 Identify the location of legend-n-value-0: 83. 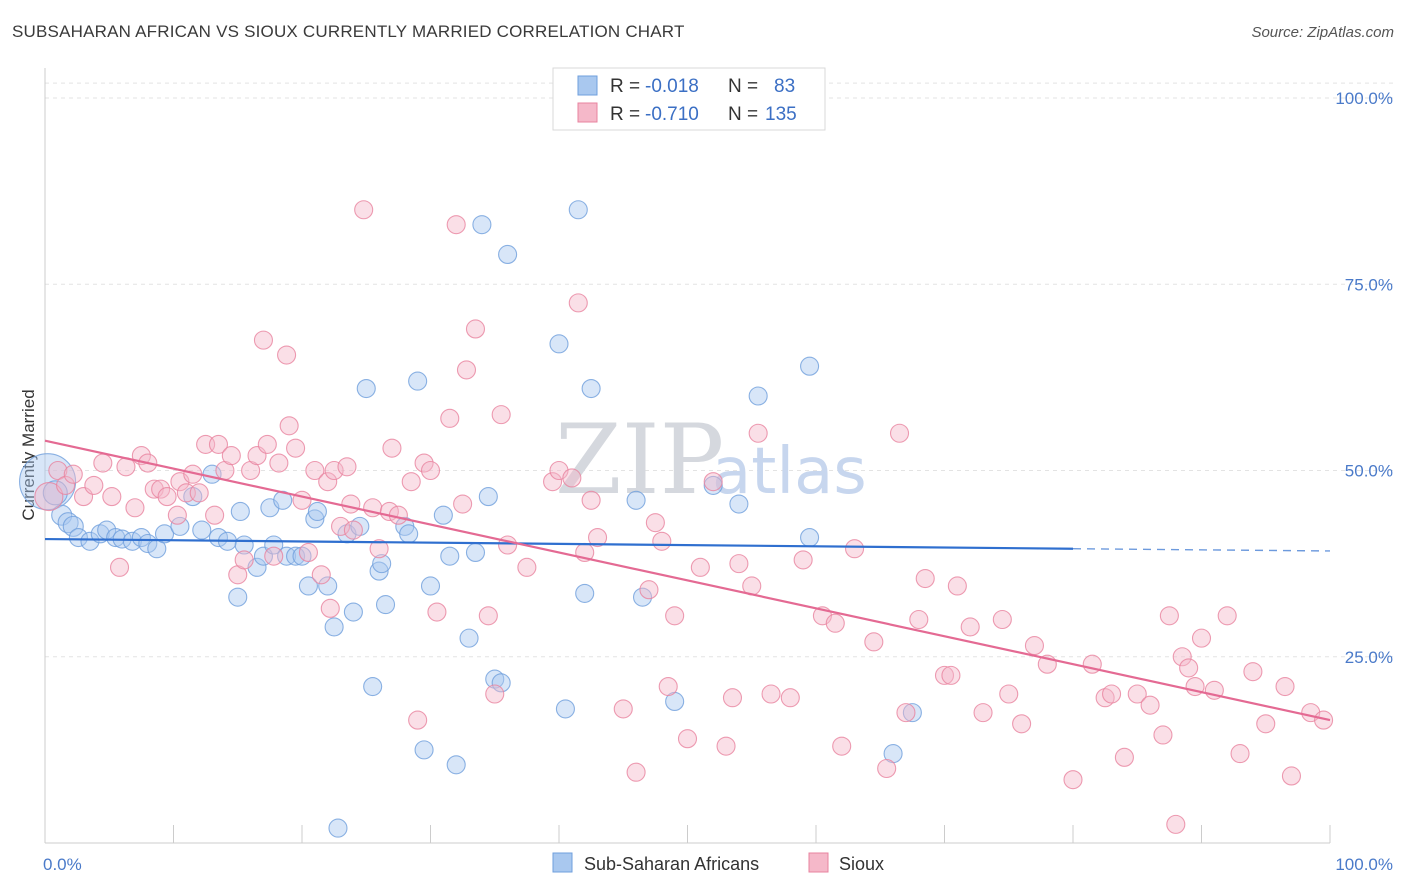
(784, 86).